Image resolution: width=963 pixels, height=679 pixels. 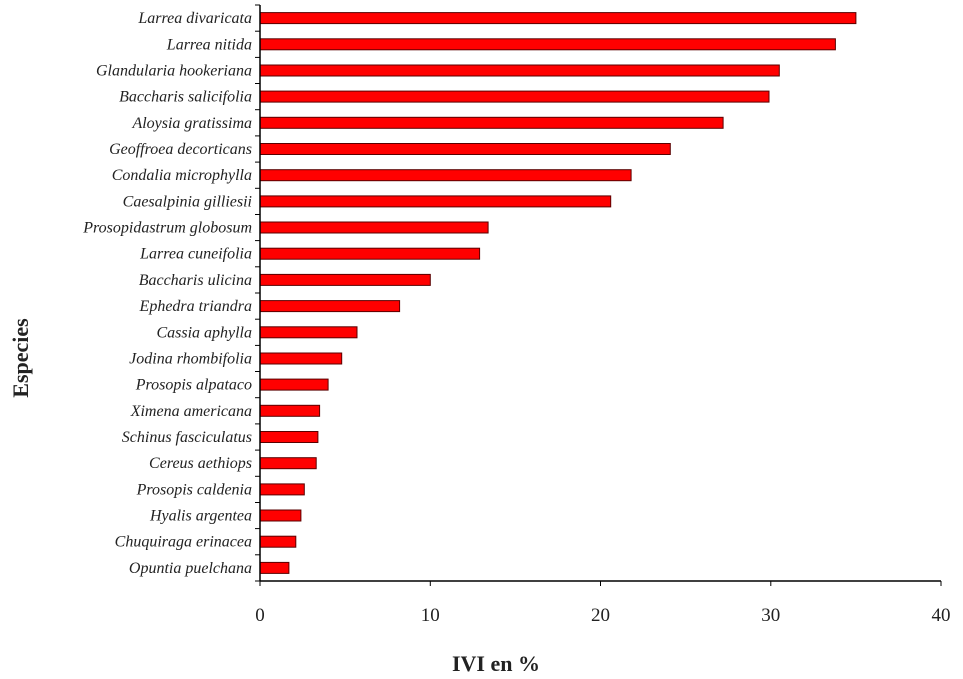 What do you see at coordinates (182, 175) in the screenshot?
I see `category-label: Condalia microphylla` at bounding box center [182, 175].